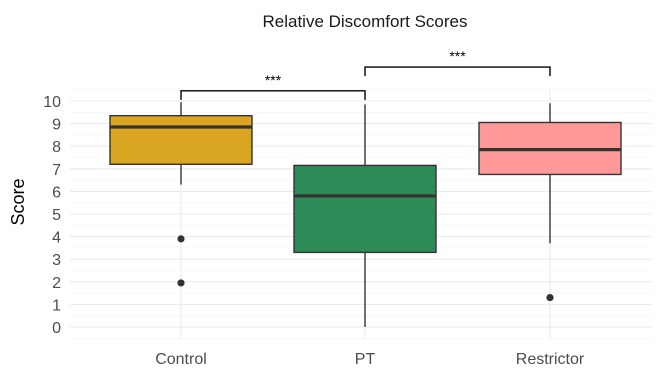  I want to click on y-tick-label: 0, so click(56, 328).